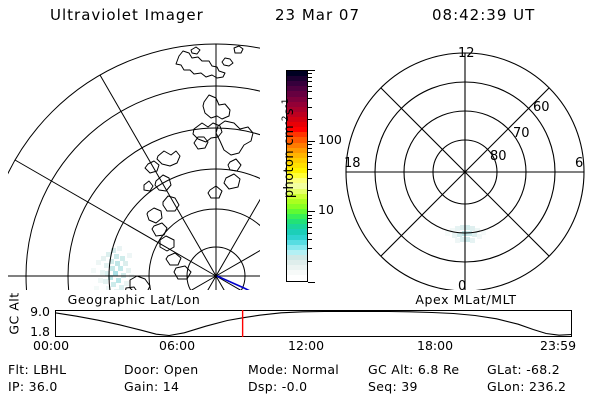  Describe the element at coordinates (40, 311) in the screenshot. I see `altitude-ytick-max: 9.0` at that location.